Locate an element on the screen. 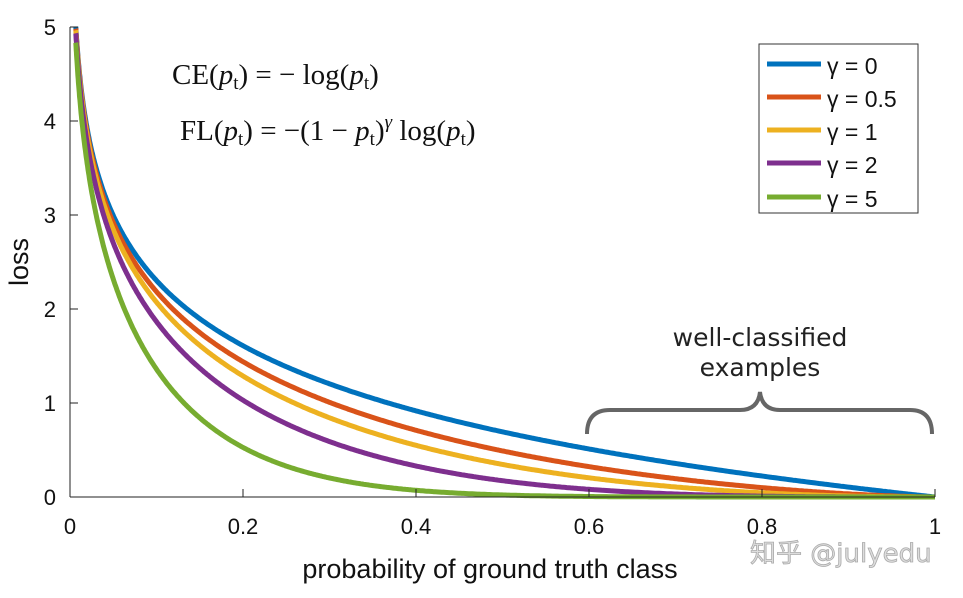  legend-item: γ = 0 is located at coordinates (822, 66).